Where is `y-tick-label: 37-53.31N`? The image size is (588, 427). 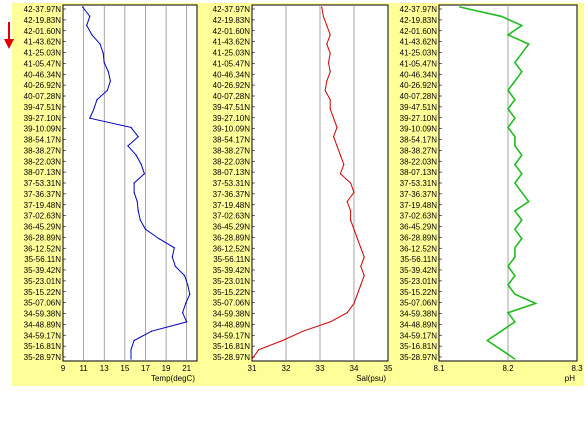
y-tick-label: 37-53.31N is located at coordinates (232, 183).